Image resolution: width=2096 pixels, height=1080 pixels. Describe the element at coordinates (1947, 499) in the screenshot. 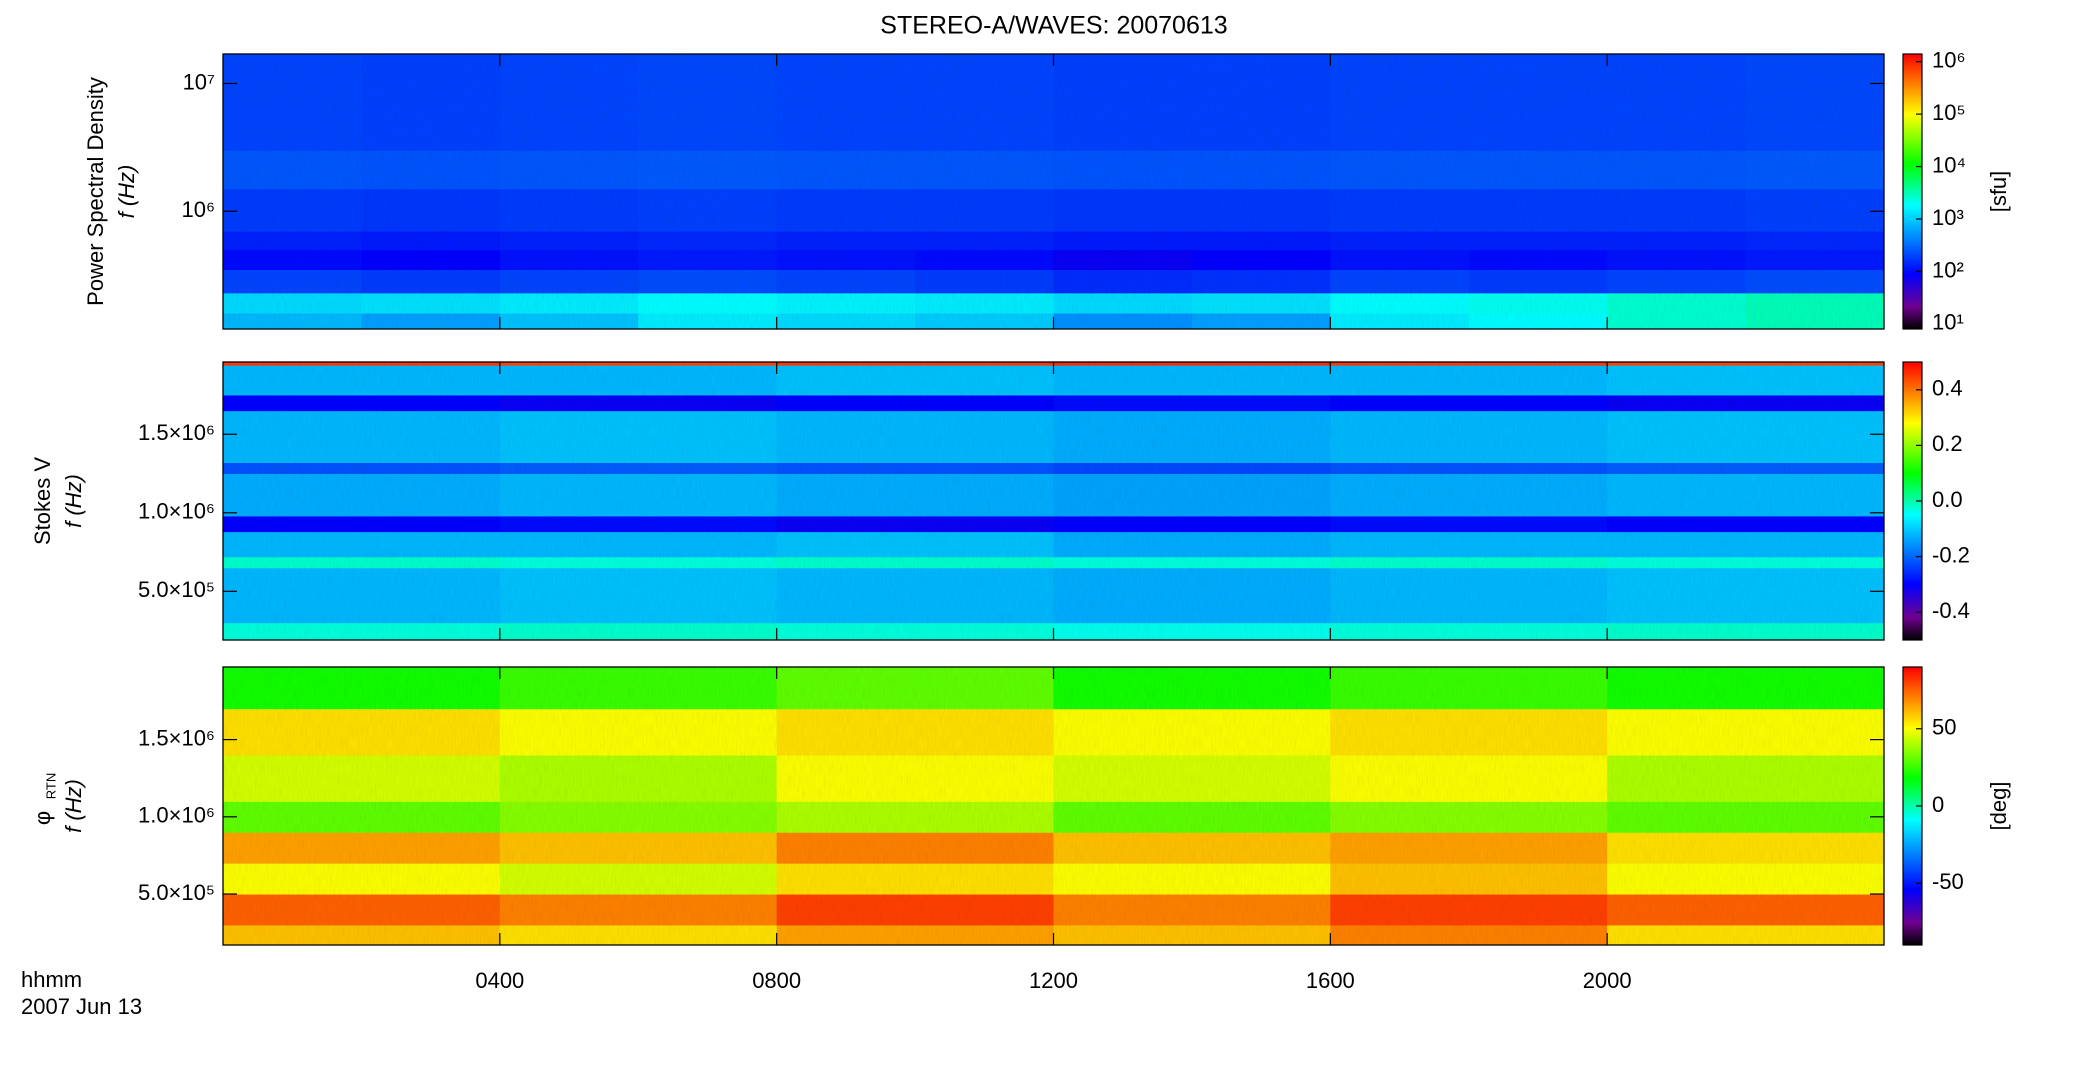

I see `colorbar-tick-label: 0.0` at that location.